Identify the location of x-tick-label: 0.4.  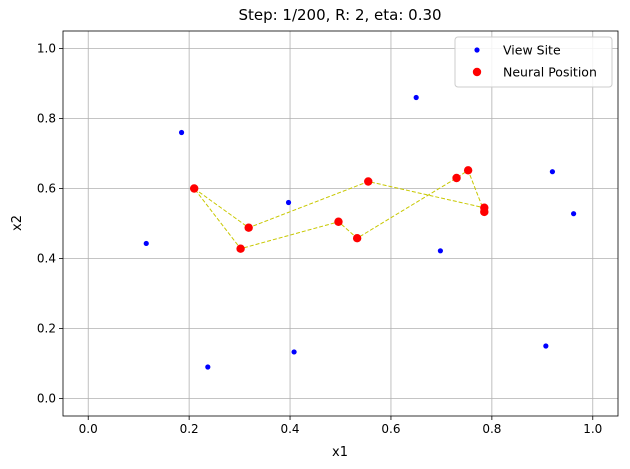
(289, 429).